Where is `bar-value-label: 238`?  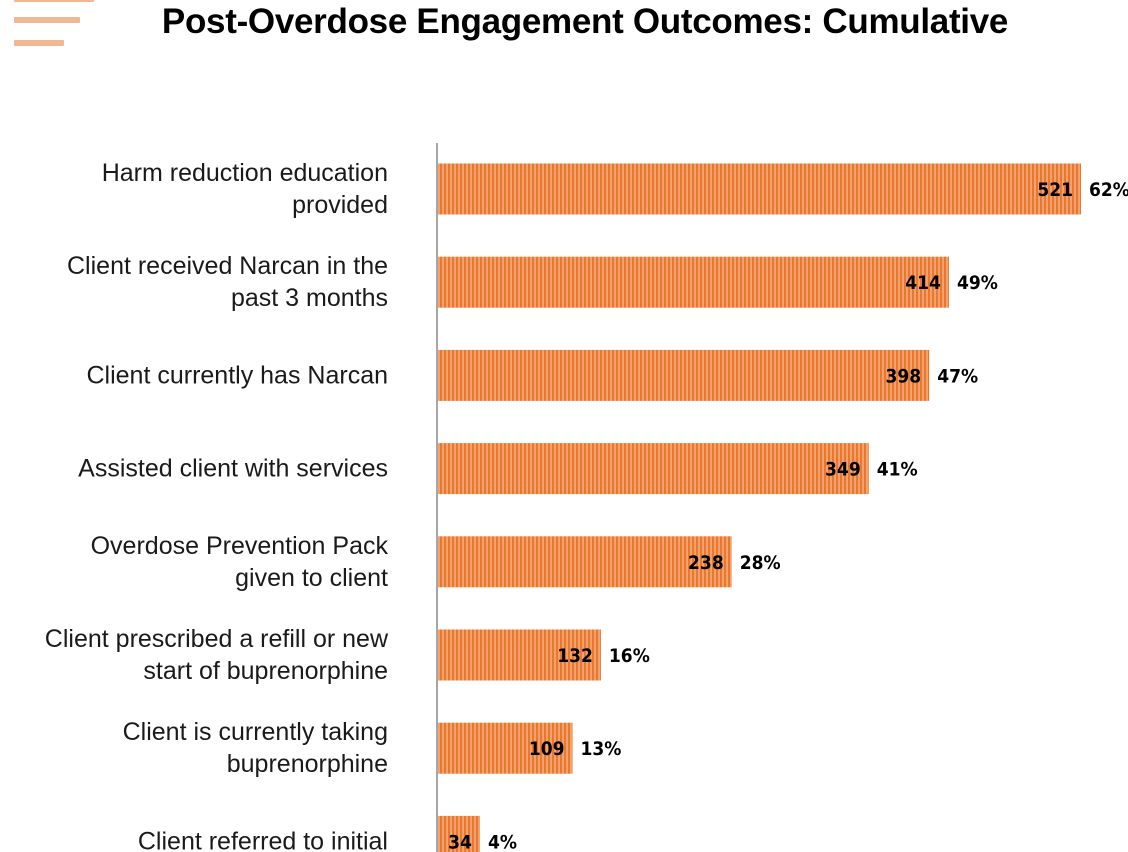
bar-value-label: 238 is located at coordinates (706, 563).